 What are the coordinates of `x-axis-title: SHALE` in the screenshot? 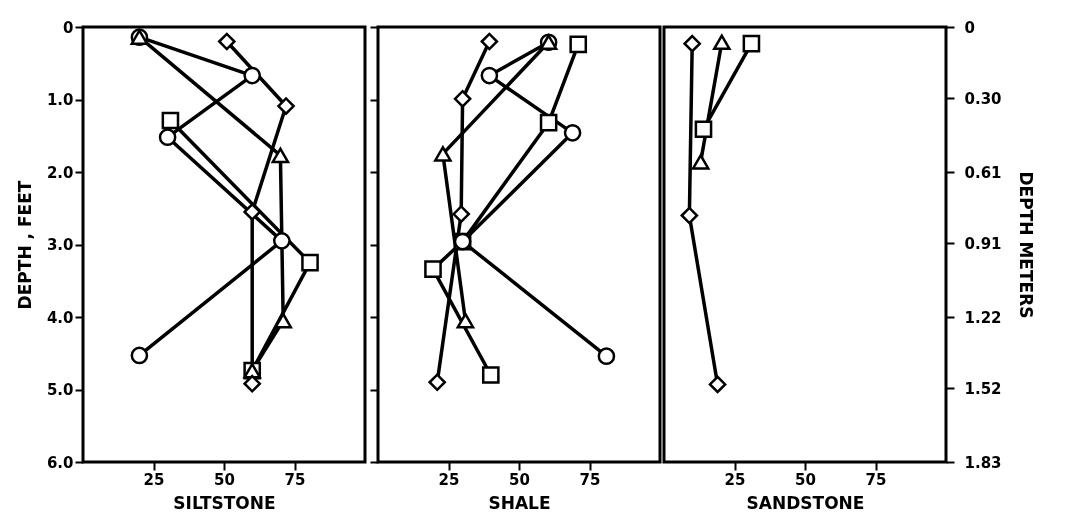 It's located at (519, 502).